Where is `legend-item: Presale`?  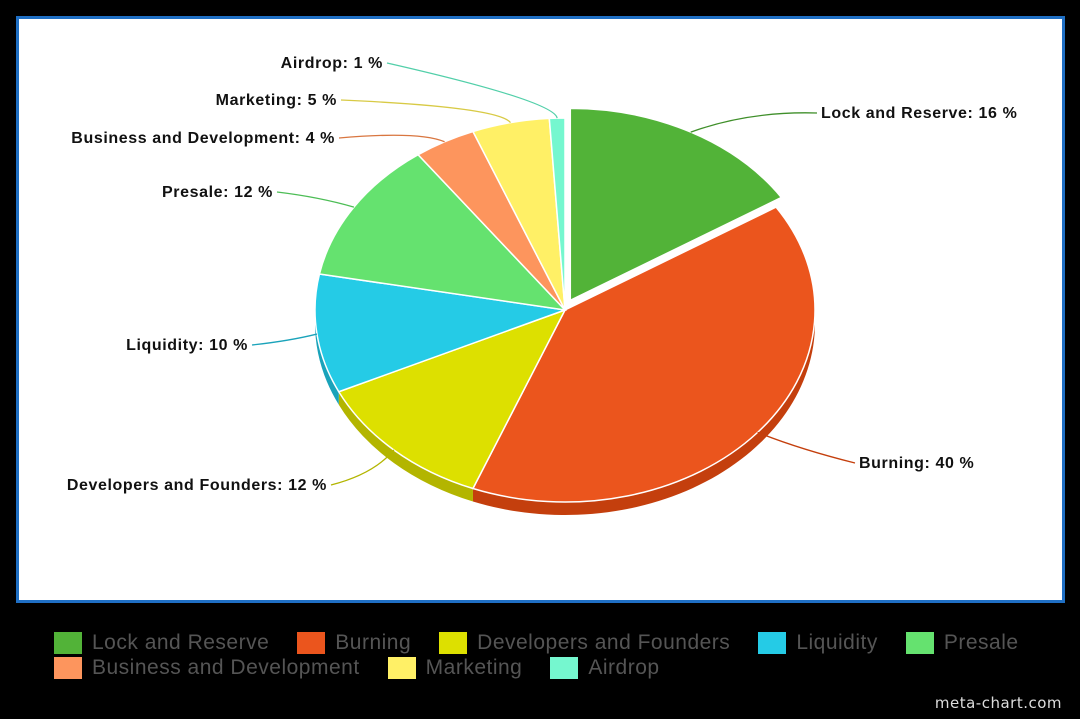
legend-item: Presale is located at coordinates (962, 642).